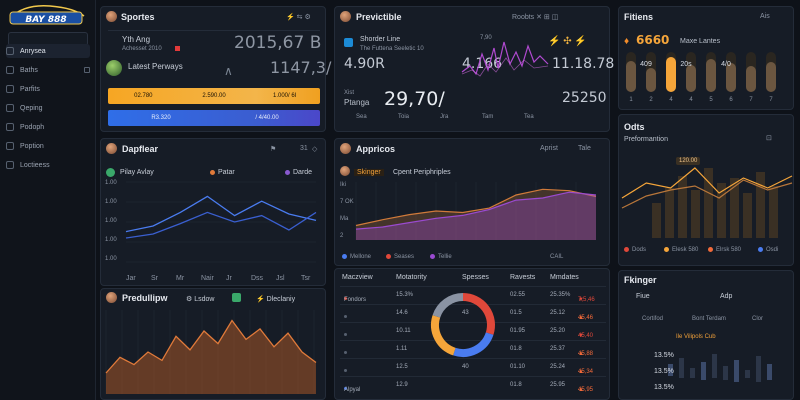  I want to click on chip-label: Dleclaniy, so click(281, 299).